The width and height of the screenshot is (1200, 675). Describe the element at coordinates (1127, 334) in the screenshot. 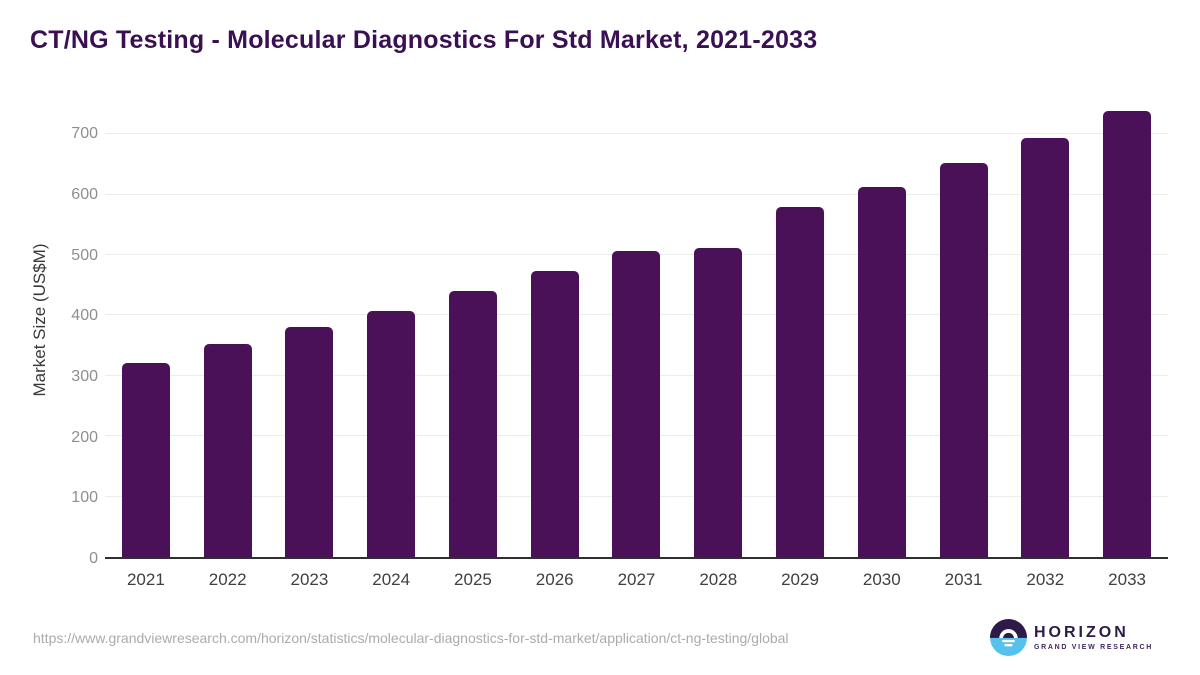

I see `bar-2033` at that location.